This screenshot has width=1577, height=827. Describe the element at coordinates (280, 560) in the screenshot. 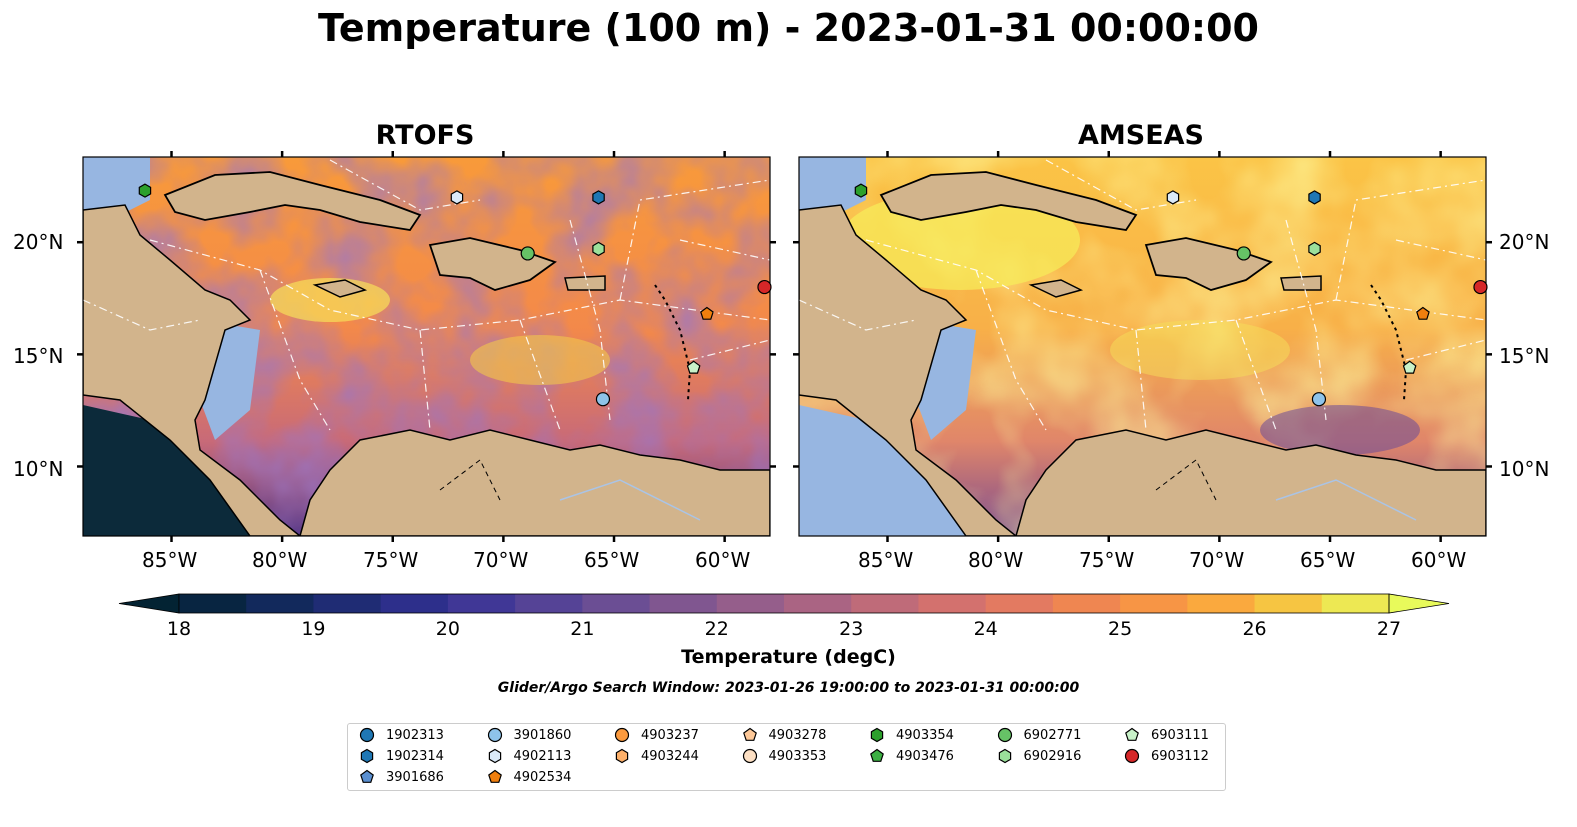

I see `lon-tick-80w-left: 80°W` at that location.